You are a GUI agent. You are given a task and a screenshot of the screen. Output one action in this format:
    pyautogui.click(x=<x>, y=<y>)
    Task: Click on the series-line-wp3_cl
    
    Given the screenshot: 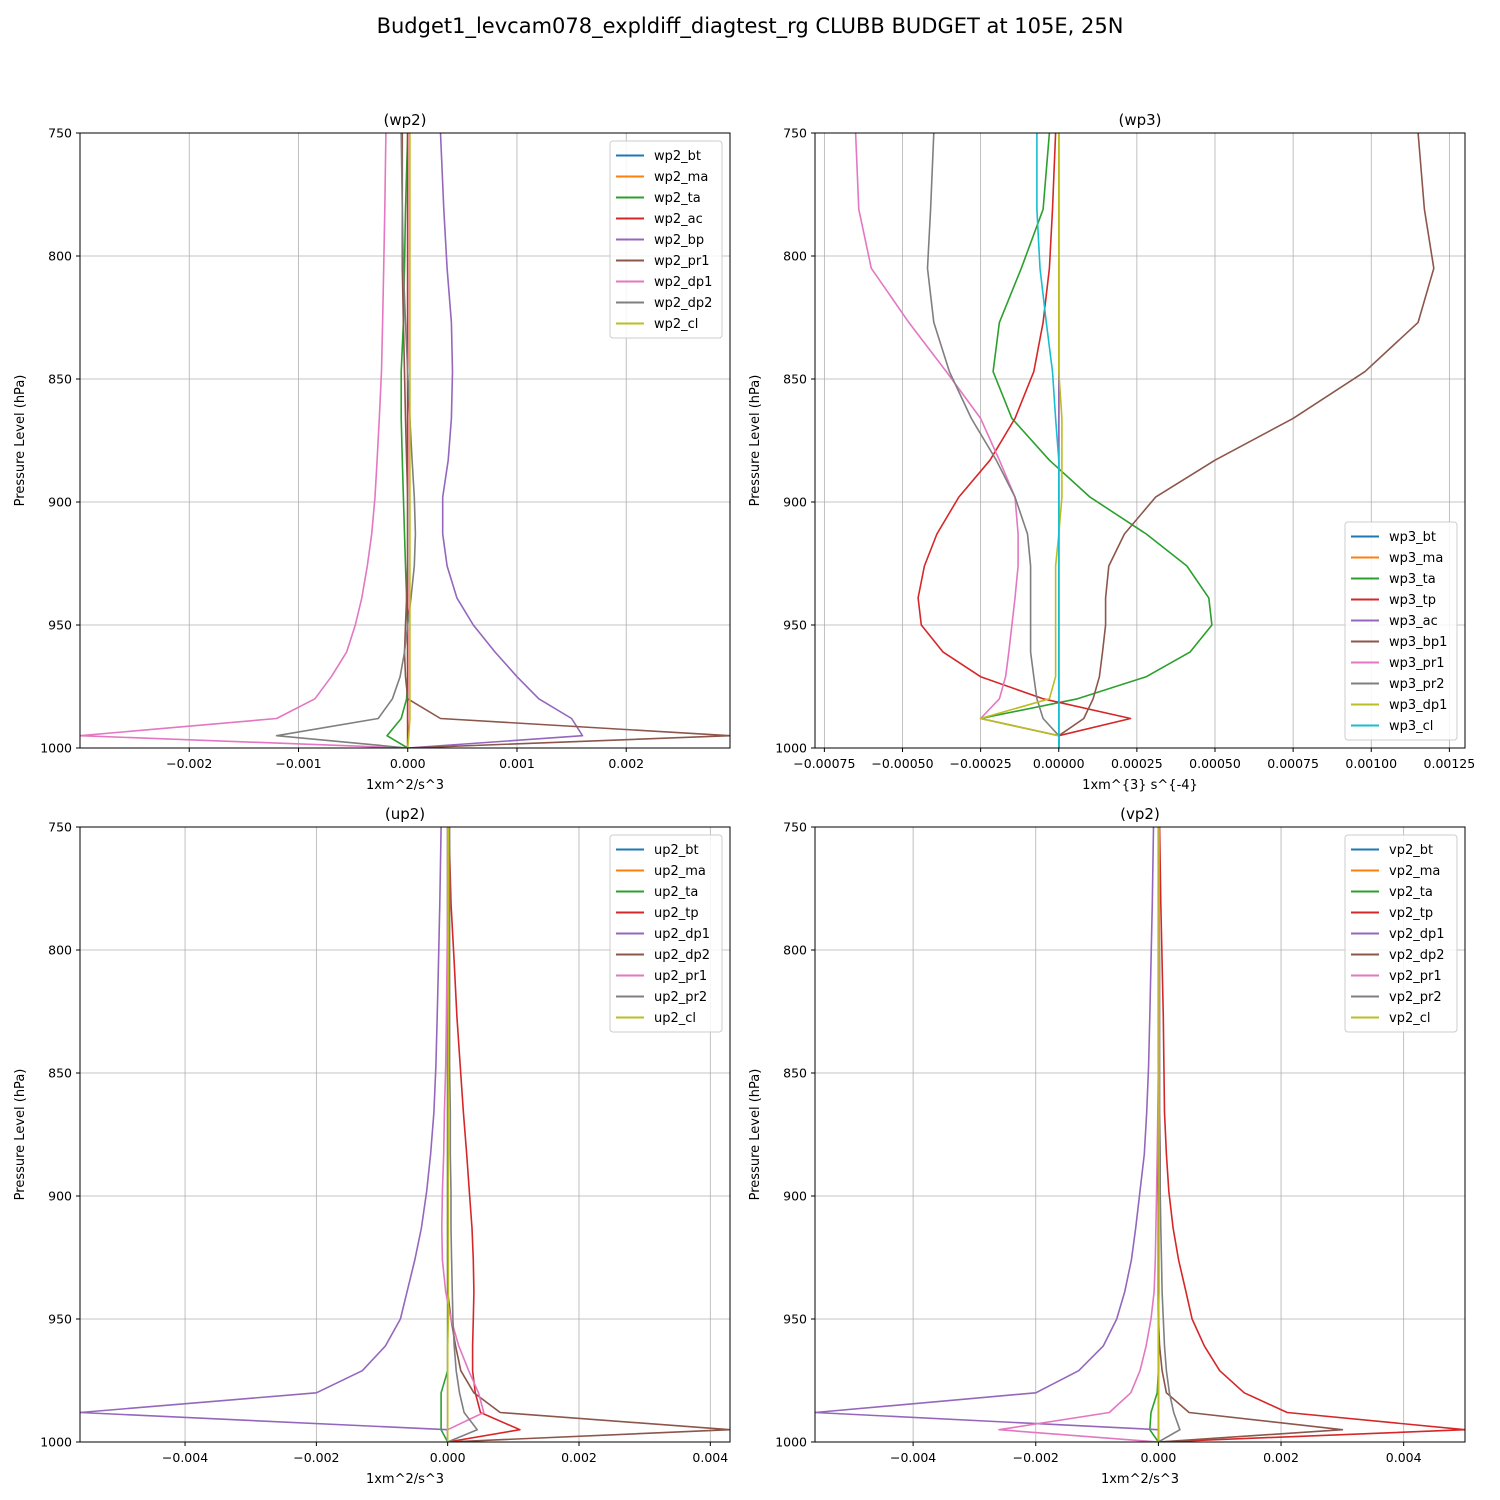 What is the action you would take?
    pyautogui.click(x=1048, y=440)
    